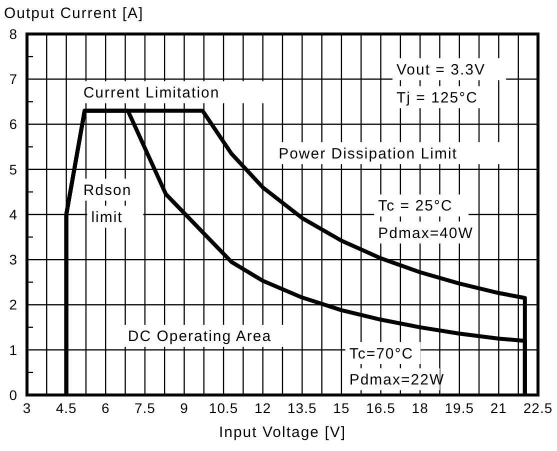 This screenshot has height=451, width=557. I want to click on annotation: Current Limitation, so click(151, 93).